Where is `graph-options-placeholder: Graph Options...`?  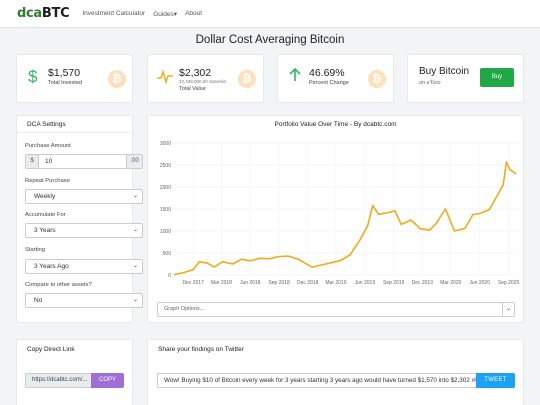
graph-options-placeholder: Graph Options... is located at coordinates (184, 309).